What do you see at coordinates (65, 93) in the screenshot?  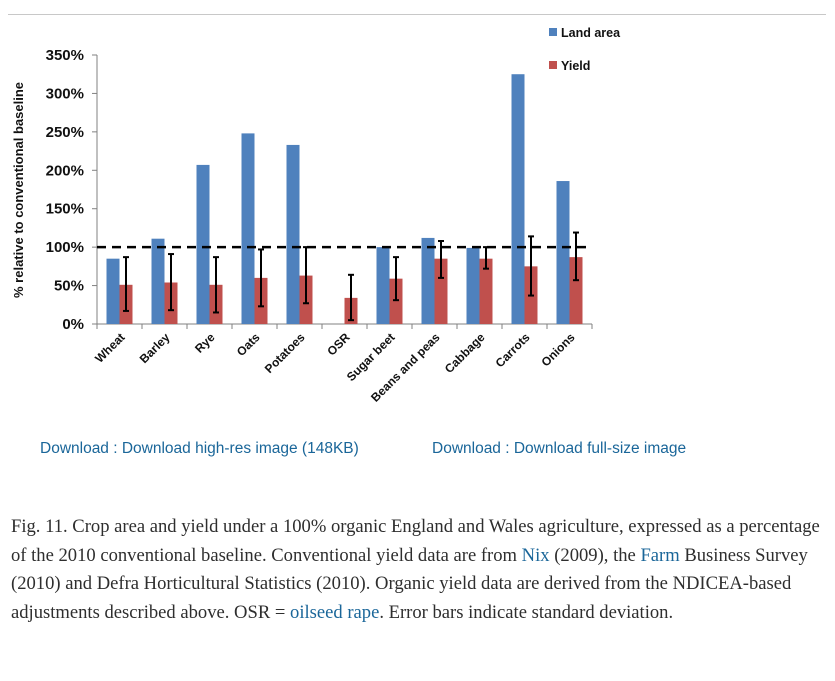 I see `y-tick-label: 300%` at bounding box center [65, 93].